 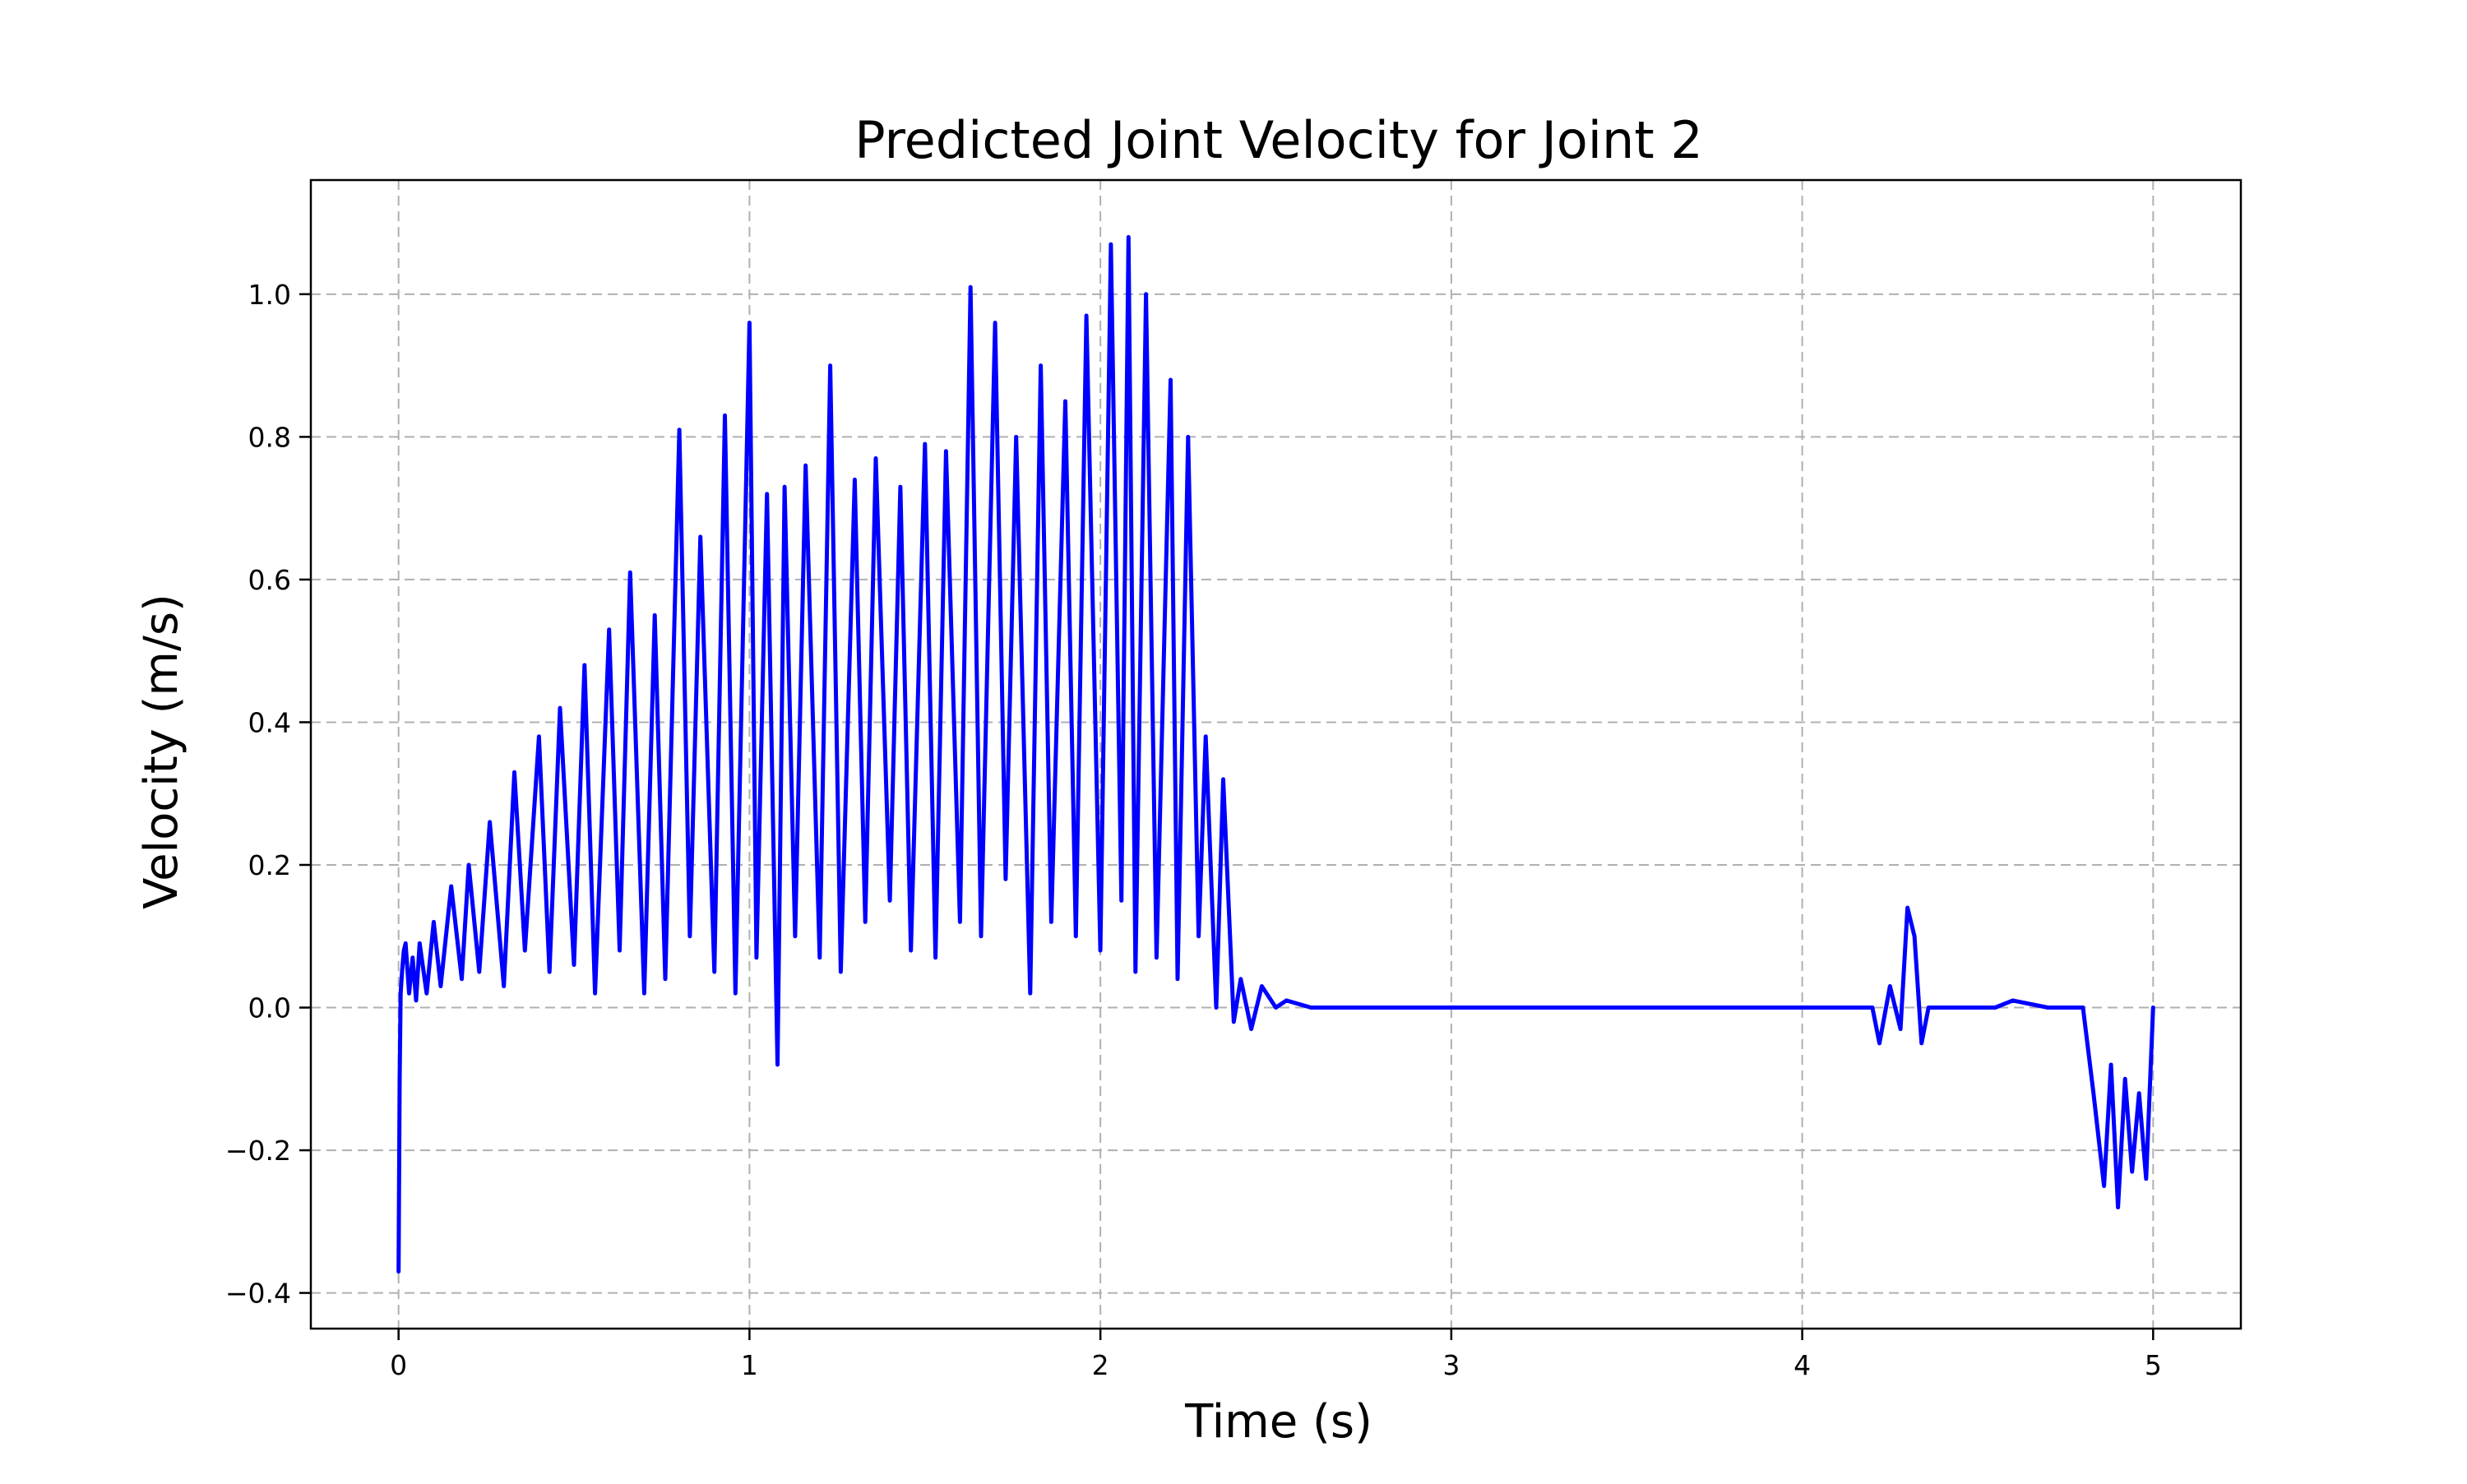 What do you see at coordinates (269, 865) in the screenshot?
I see `y-tick-label: 0.2` at bounding box center [269, 865].